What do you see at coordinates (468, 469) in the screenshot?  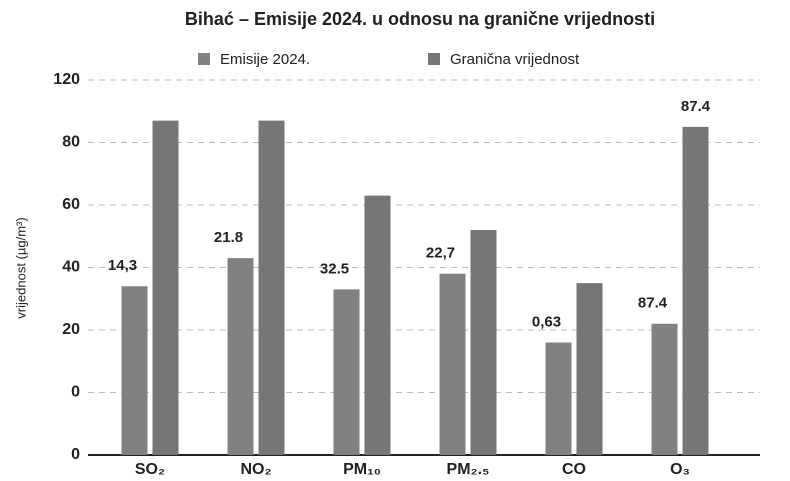 I see `x-tick-label: PM₂.₅` at bounding box center [468, 469].